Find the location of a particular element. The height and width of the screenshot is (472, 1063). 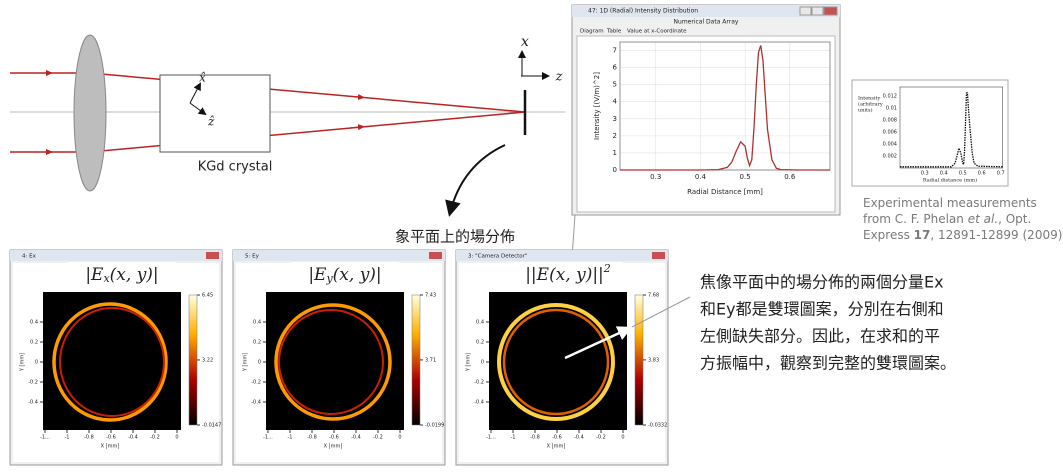

y-tick-label: 0.008 is located at coordinates (890, 121).